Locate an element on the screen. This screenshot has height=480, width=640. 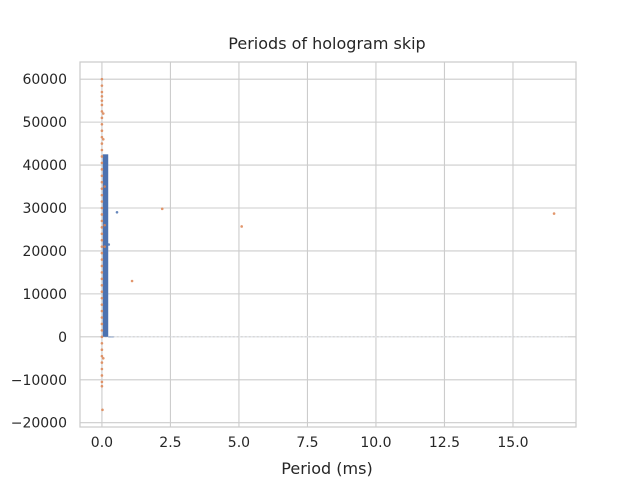
y-tick-label: 40000 is located at coordinates (44, 166).